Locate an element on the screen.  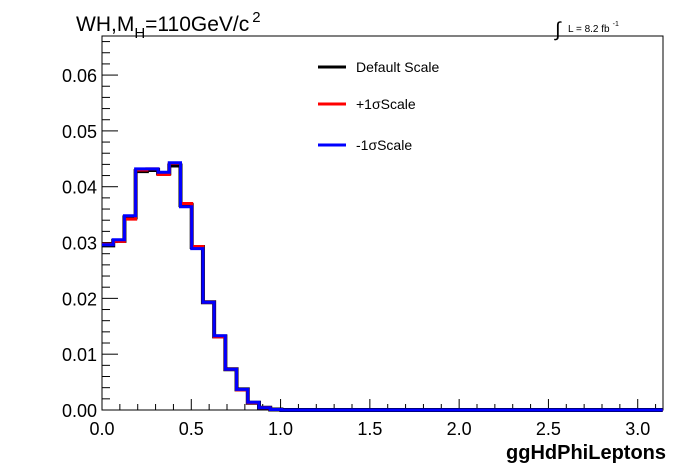
y-tick-label: 0.04 is located at coordinates (79, 188).